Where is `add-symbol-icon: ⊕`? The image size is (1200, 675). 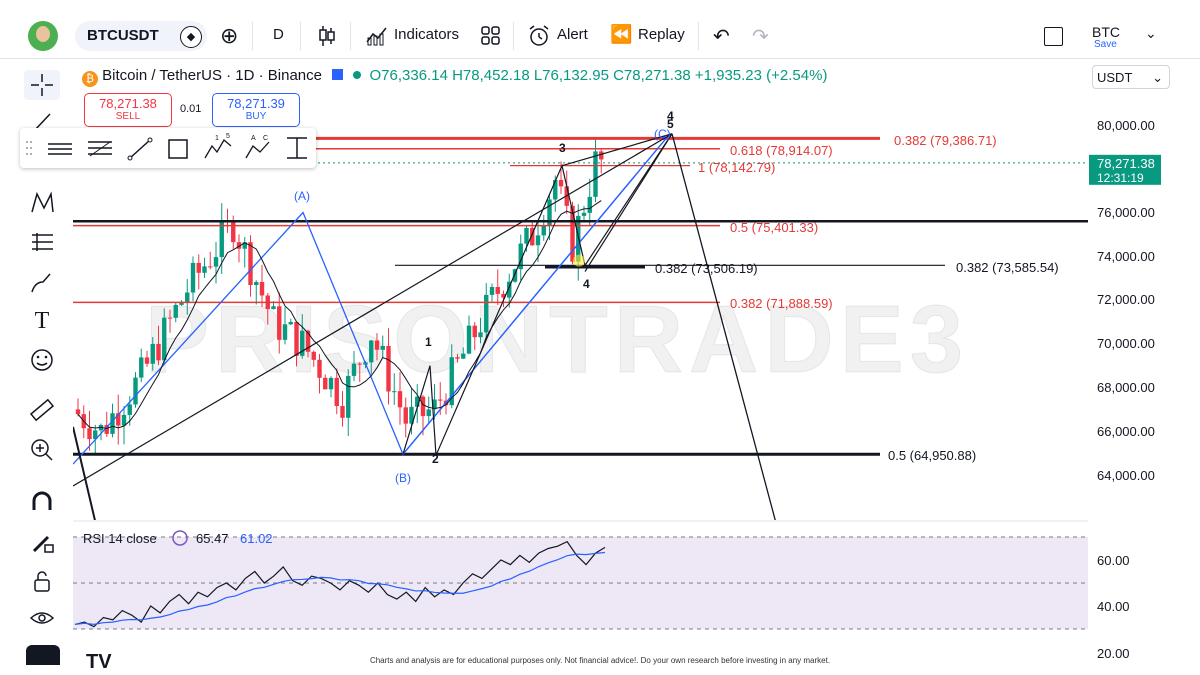 add-symbol-icon: ⊕ is located at coordinates (229, 35).